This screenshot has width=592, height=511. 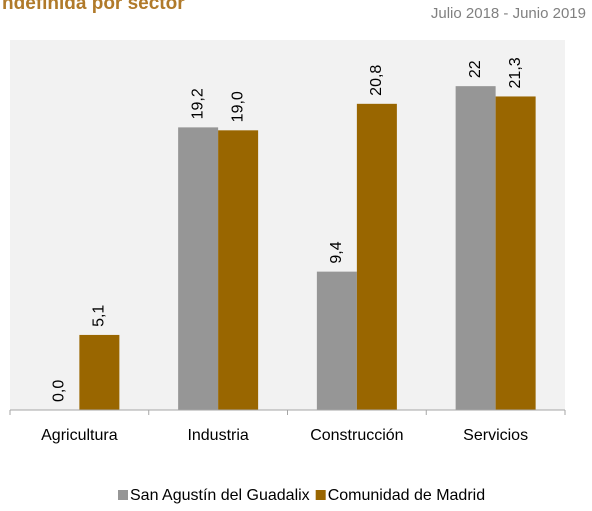 I want to click on data-label: 21,3, so click(x=515, y=72).